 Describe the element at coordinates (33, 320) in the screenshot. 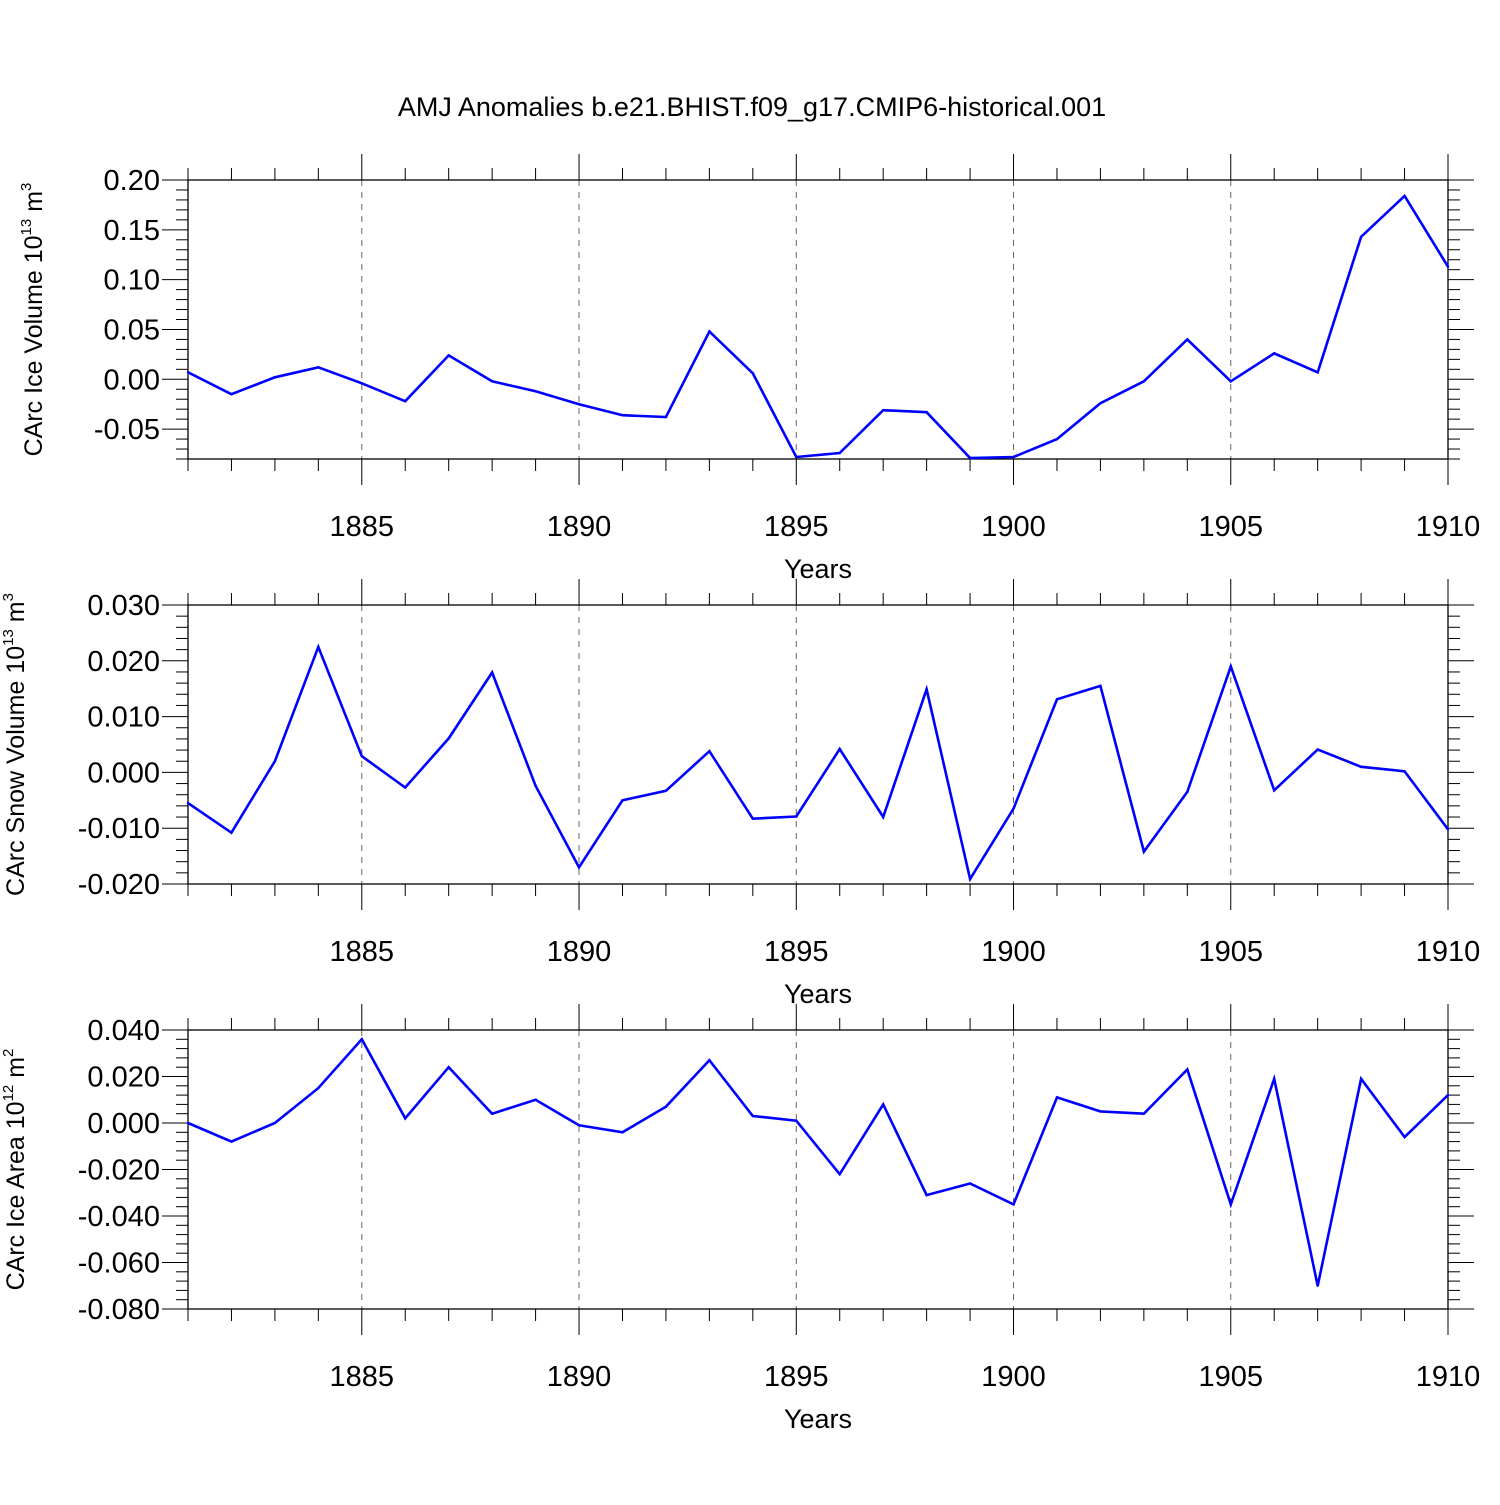

I see `y-axis-label: CArc Ice Volume 1013 m3` at that location.